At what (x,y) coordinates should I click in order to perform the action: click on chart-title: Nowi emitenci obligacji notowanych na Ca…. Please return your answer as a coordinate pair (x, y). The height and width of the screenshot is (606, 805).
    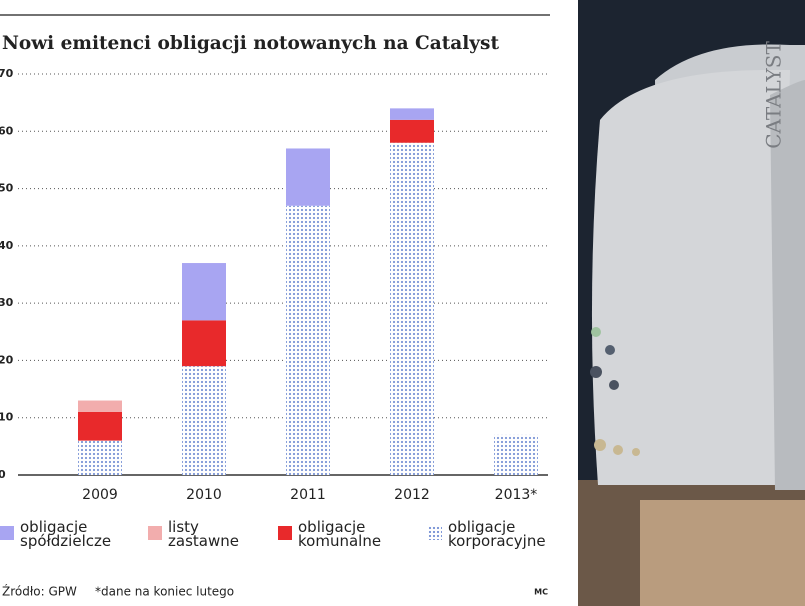
    Looking at the image, I should click on (250, 43).